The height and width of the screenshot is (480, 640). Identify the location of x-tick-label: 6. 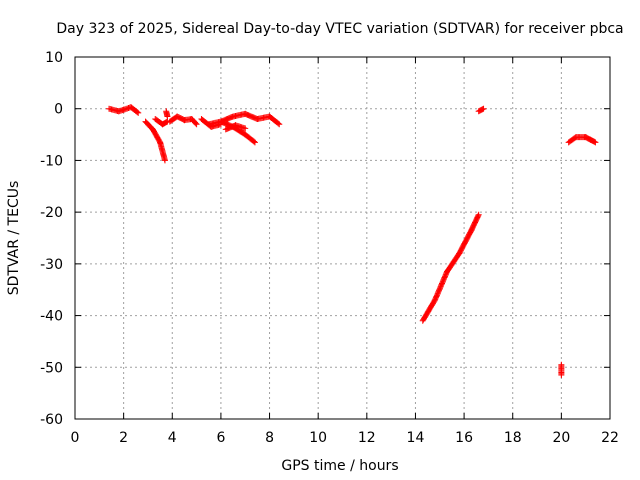
(220, 438).